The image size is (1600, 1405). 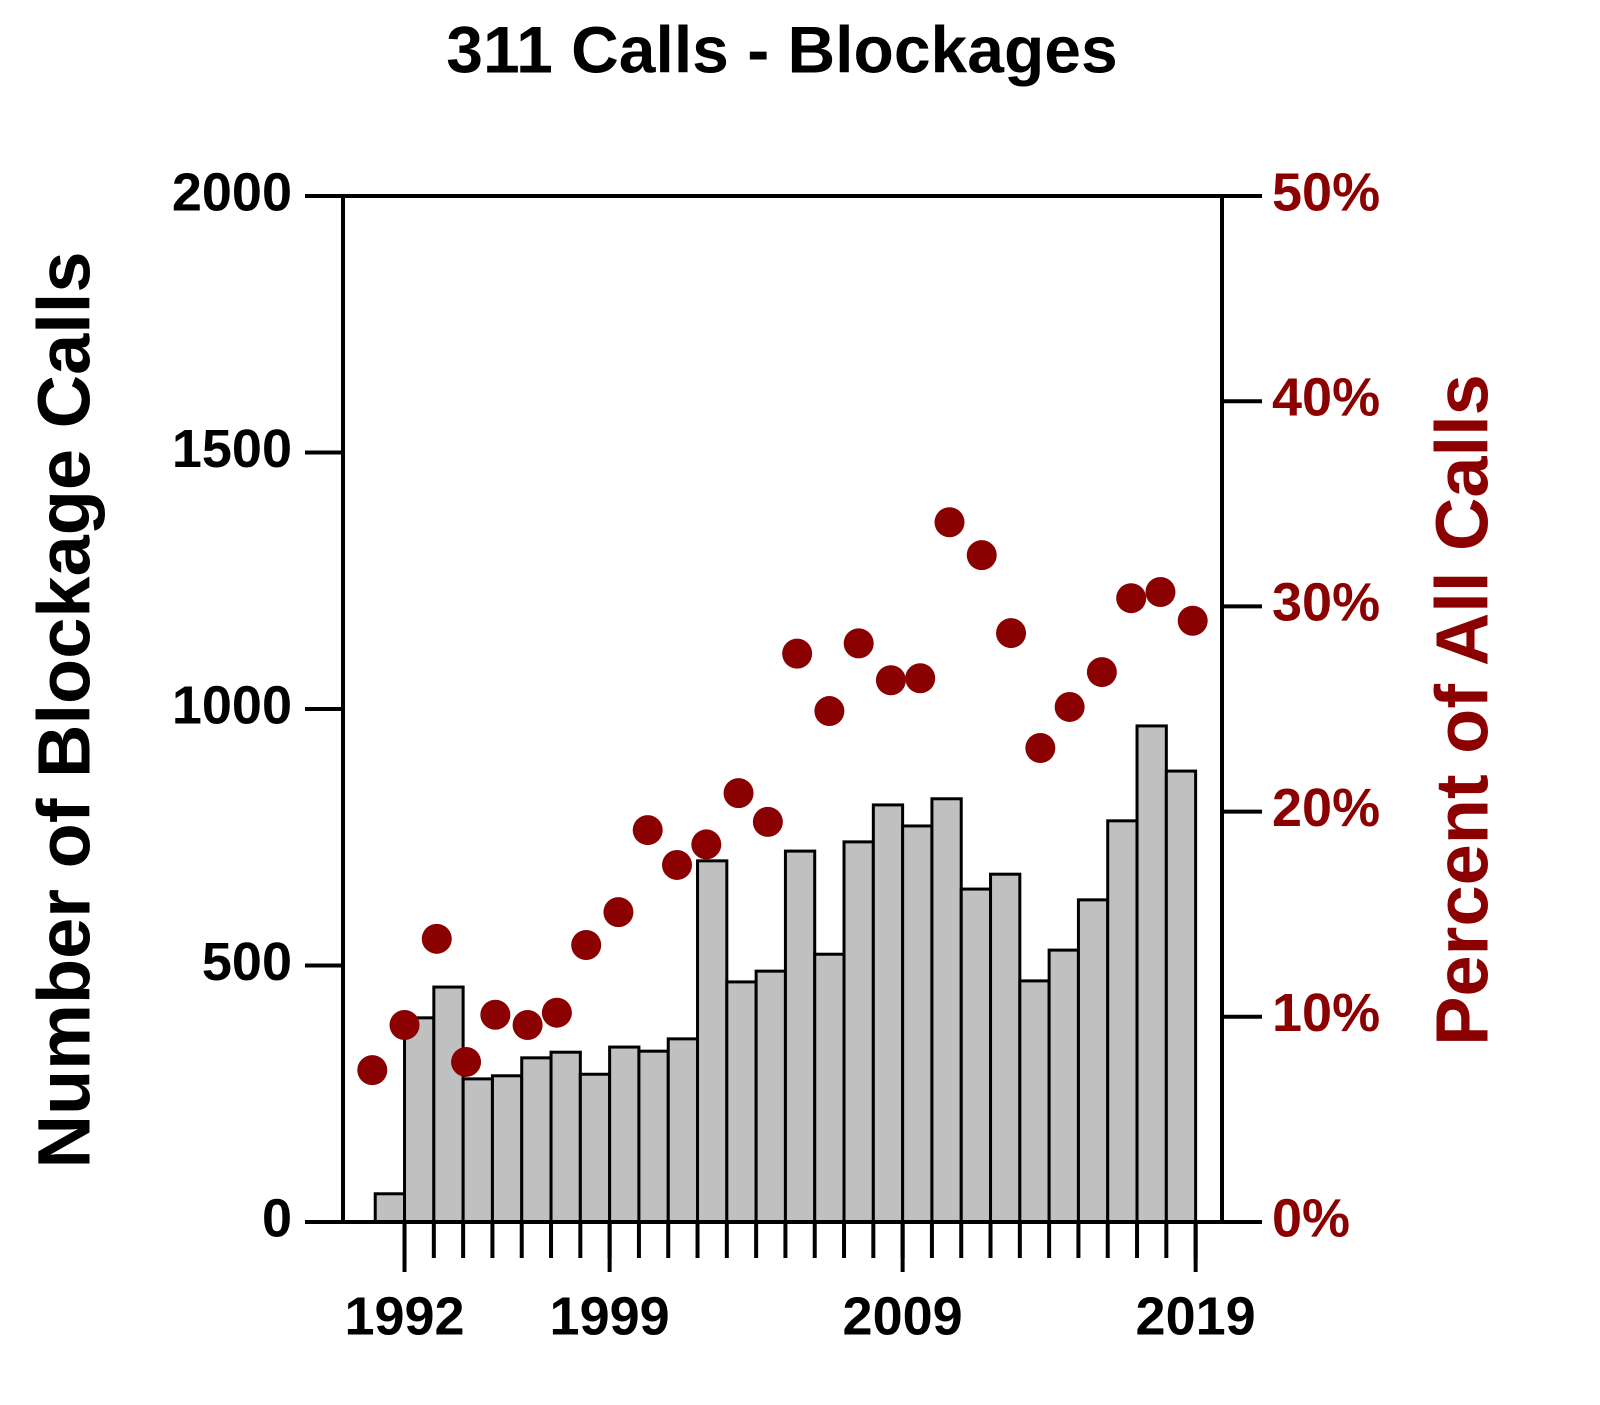 I want to click on x-tick-label: 2009, so click(x=903, y=1316).